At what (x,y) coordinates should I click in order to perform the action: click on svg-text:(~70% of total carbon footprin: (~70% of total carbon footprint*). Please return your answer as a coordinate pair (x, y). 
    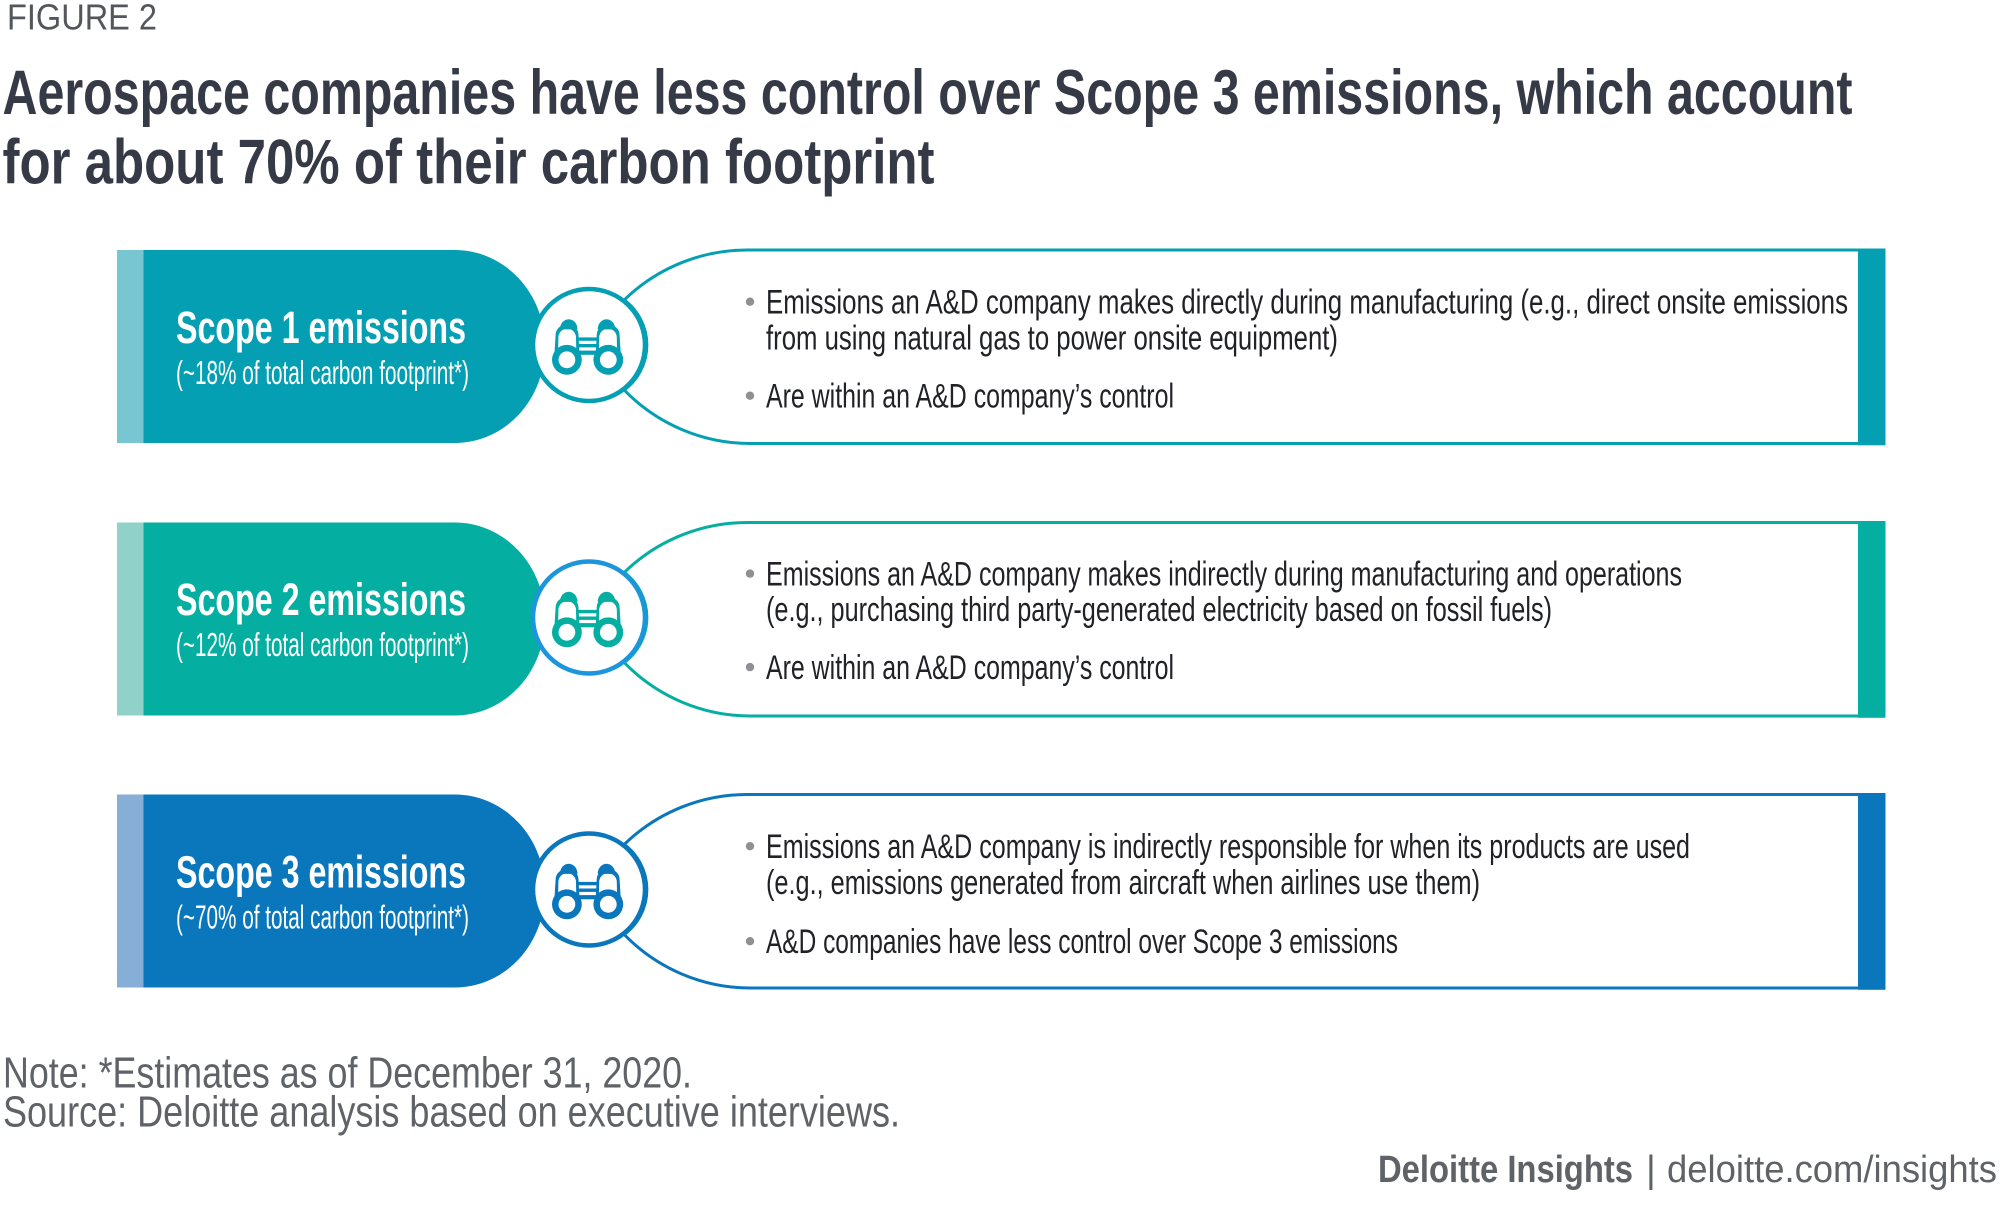
    Looking at the image, I should click on (322, 918).